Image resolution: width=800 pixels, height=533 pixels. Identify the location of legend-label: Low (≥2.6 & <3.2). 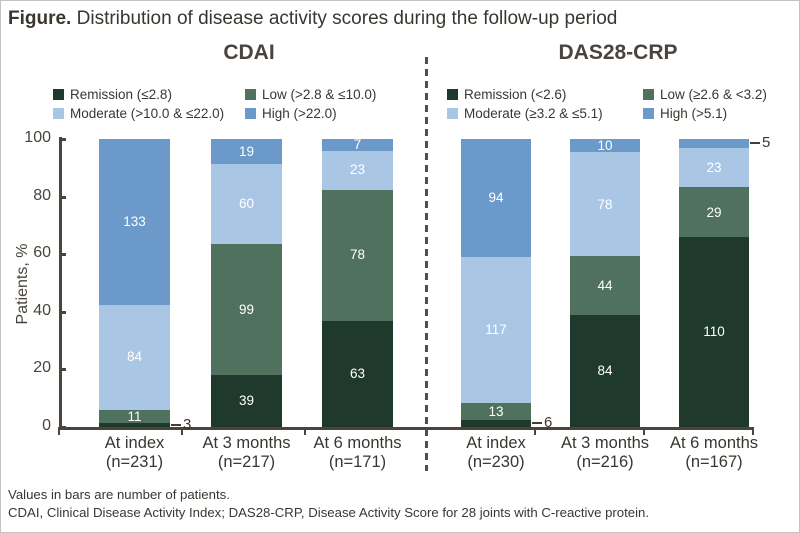
(713, 94).